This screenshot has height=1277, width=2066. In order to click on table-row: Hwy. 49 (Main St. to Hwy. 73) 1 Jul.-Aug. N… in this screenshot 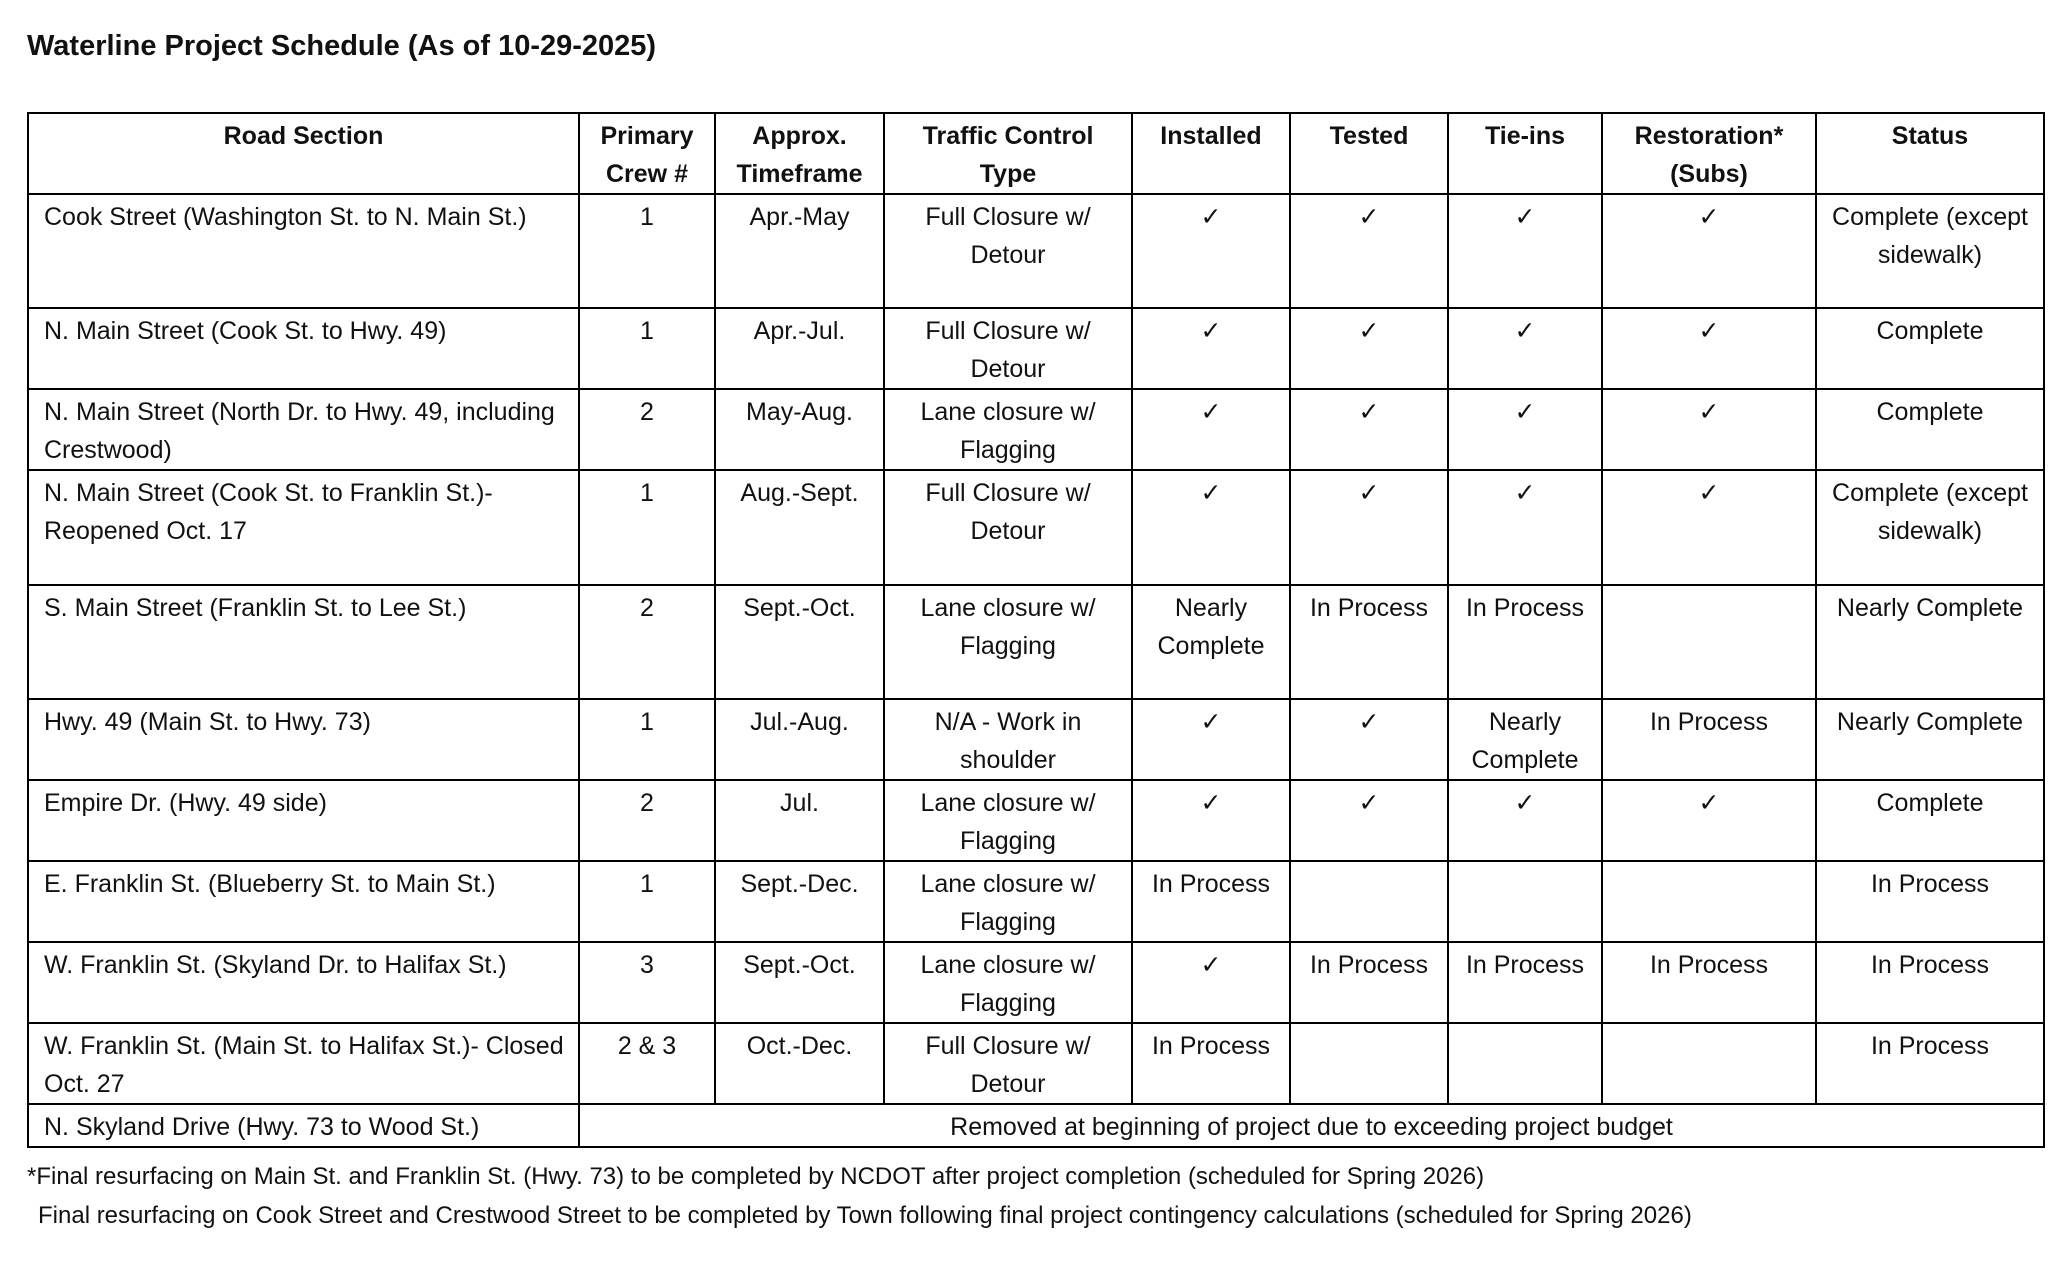, I will do `click(1036, 739)`.